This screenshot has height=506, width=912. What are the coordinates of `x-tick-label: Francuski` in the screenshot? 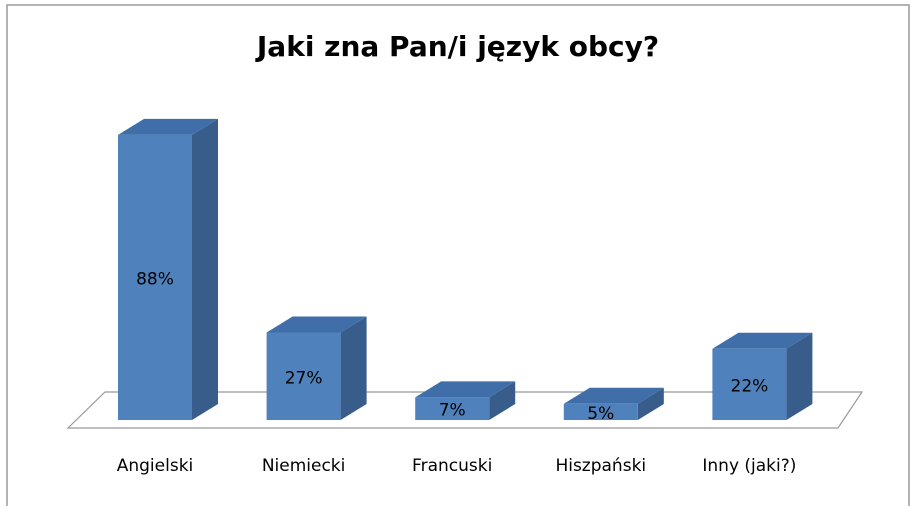 It's located at (452, 466).